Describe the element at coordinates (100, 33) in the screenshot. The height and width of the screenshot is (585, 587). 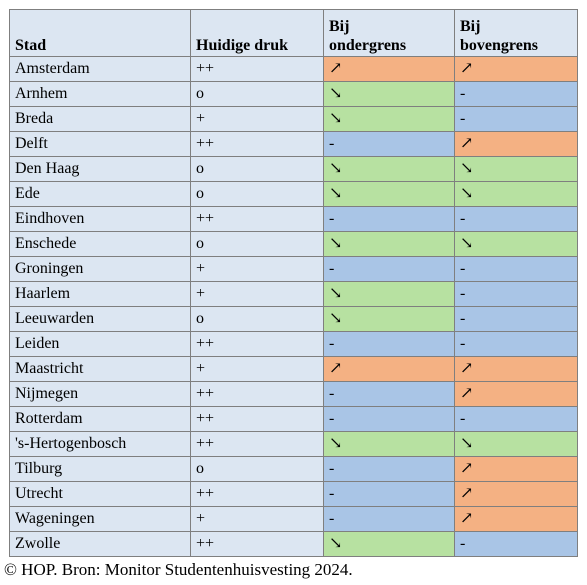
I see `header-city: Stad` at that location.